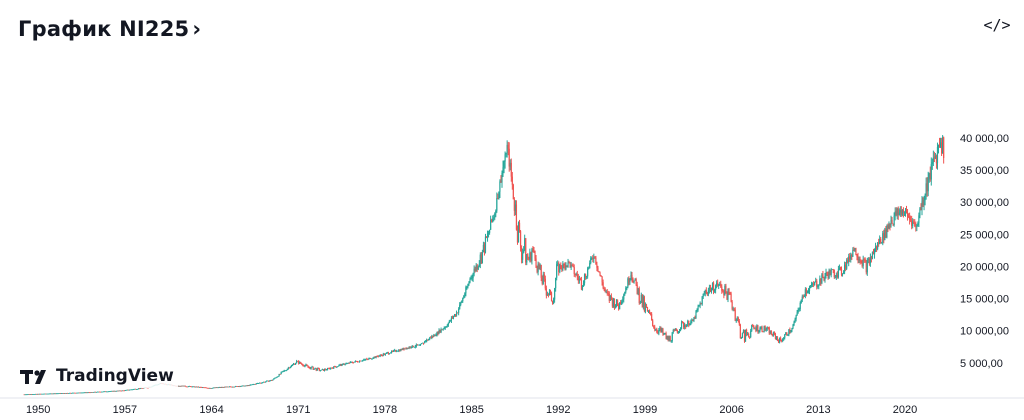  What do you see at coordinates (211, 410) in the screenshot?
I see `x-tick-label: 1964` at bounding box center [211, 410].